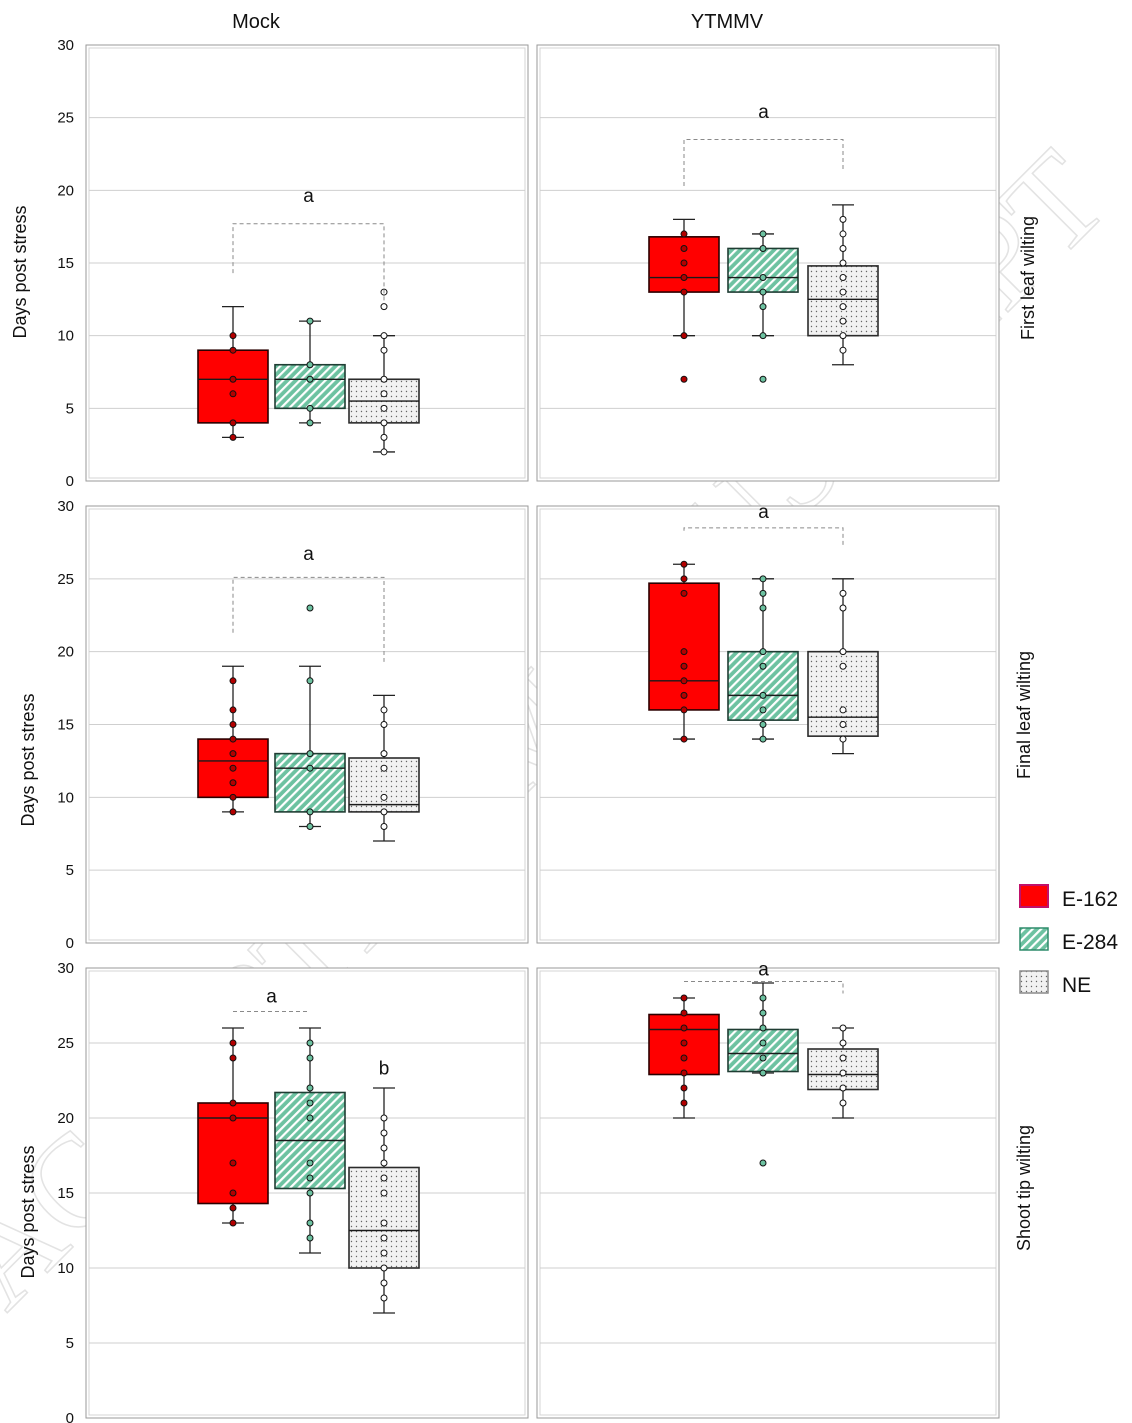 This screenshot has width=1132, height=1423. Describe the element at coordinates (768, 1189) in the screenshot. I see `panel-shoot-tip-wilting-ytmmv: a` at that location.